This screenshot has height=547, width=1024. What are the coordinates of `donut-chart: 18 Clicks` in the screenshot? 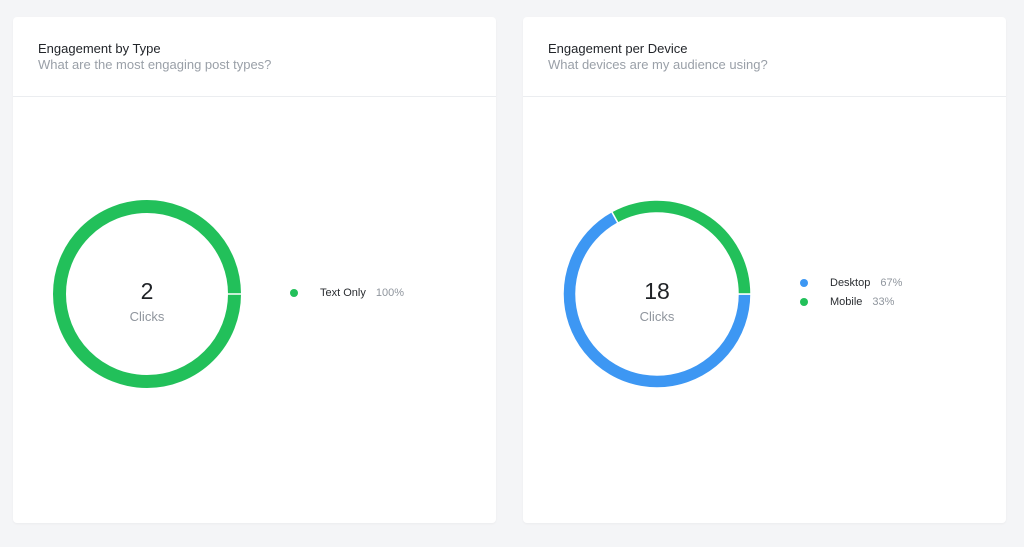 It's located at (657, 294).